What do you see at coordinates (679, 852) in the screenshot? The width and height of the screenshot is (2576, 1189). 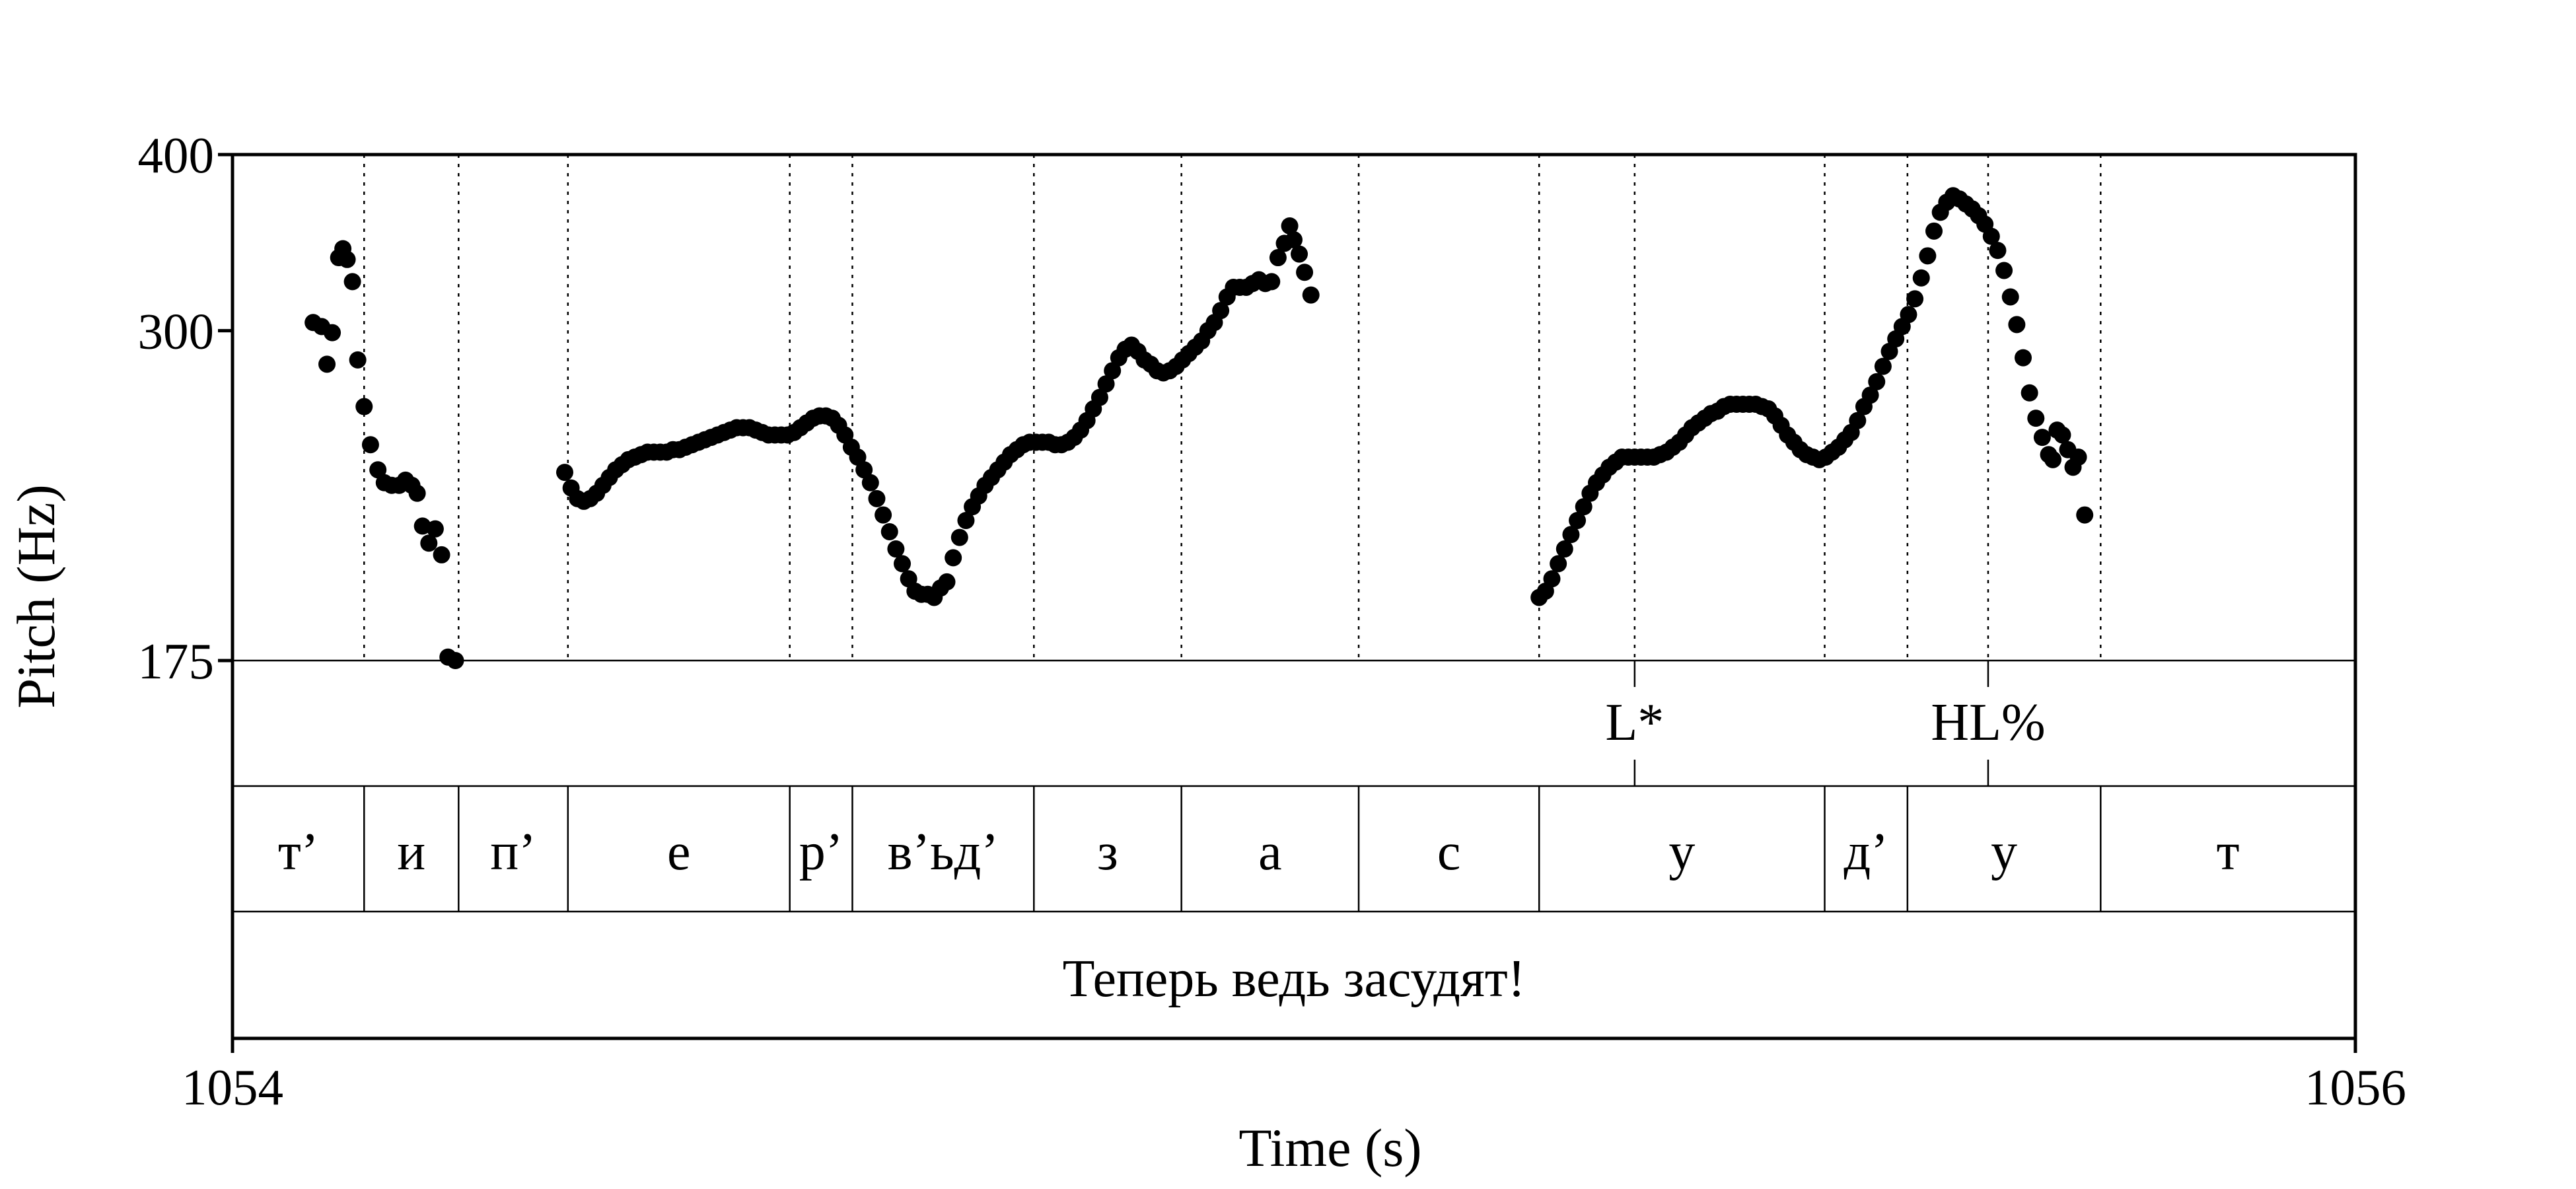 I see `segment-label: е` at bounding box center [679, 852].